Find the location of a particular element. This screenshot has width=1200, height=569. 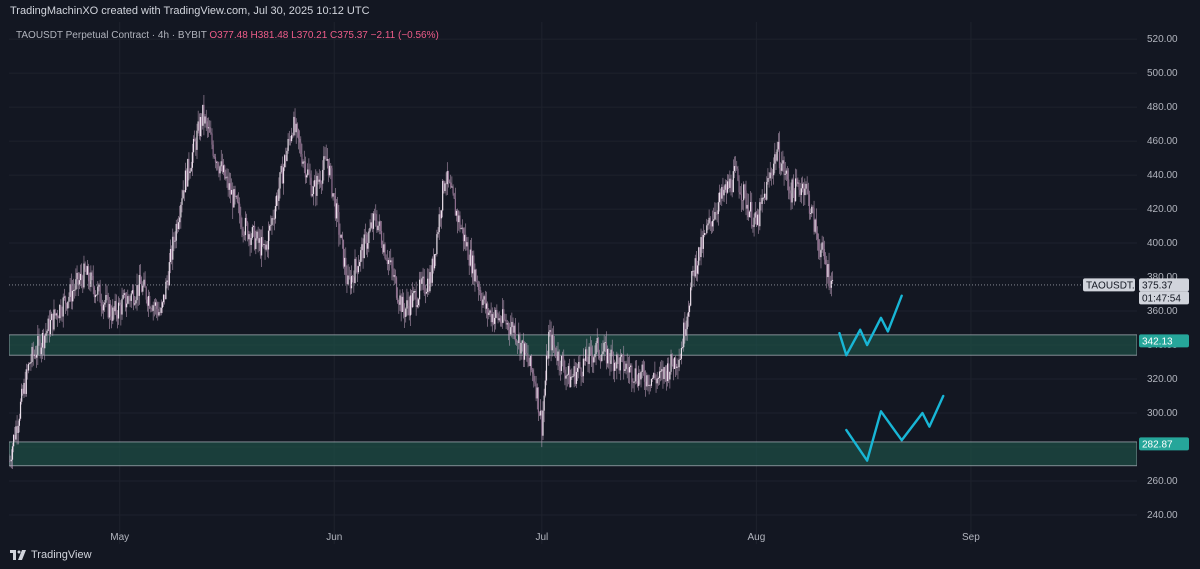

symbol-price-tag: TAOUSDT.P is located at coordinates (1114, 285).